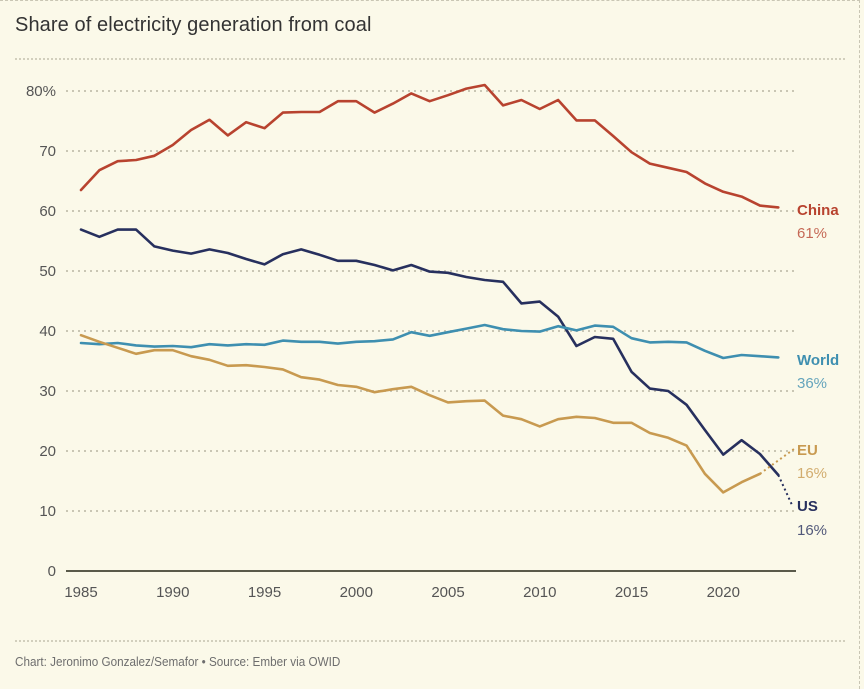  Describe the element at coordinates (47, 391) in the screenshot. I see `y-tick-label: 30` at that location.